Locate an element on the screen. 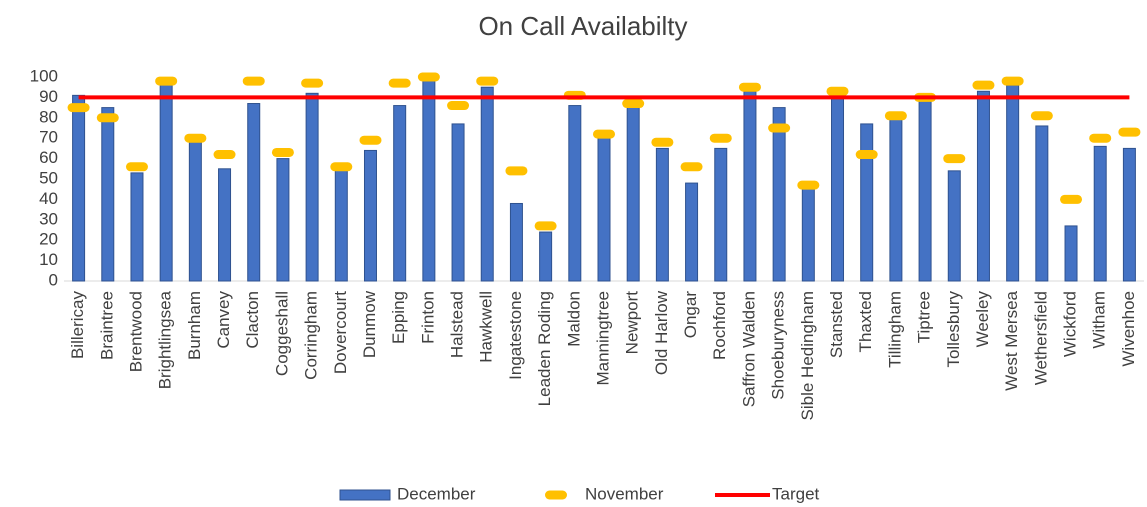 The width and height of the screenshot is (1147, 507). x-tick-label: Brentwood is located at coordinates (135, 331).